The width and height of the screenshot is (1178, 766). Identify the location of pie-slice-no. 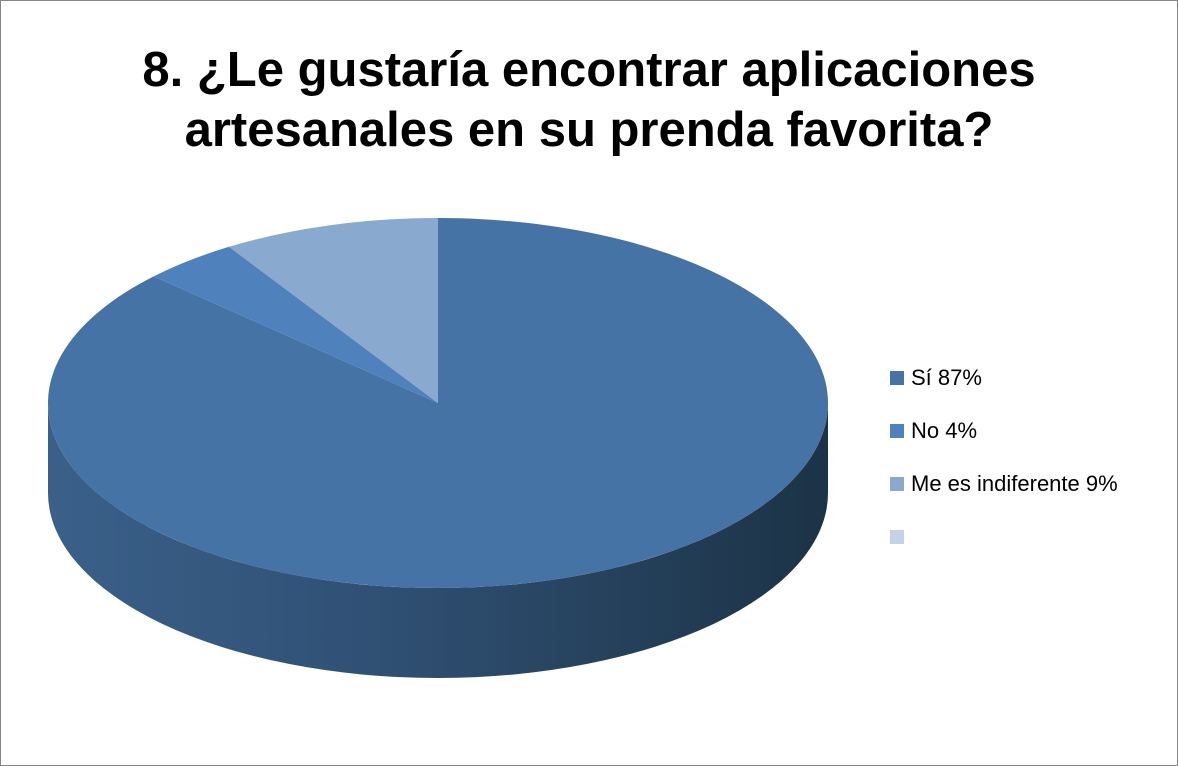
(295, 324).